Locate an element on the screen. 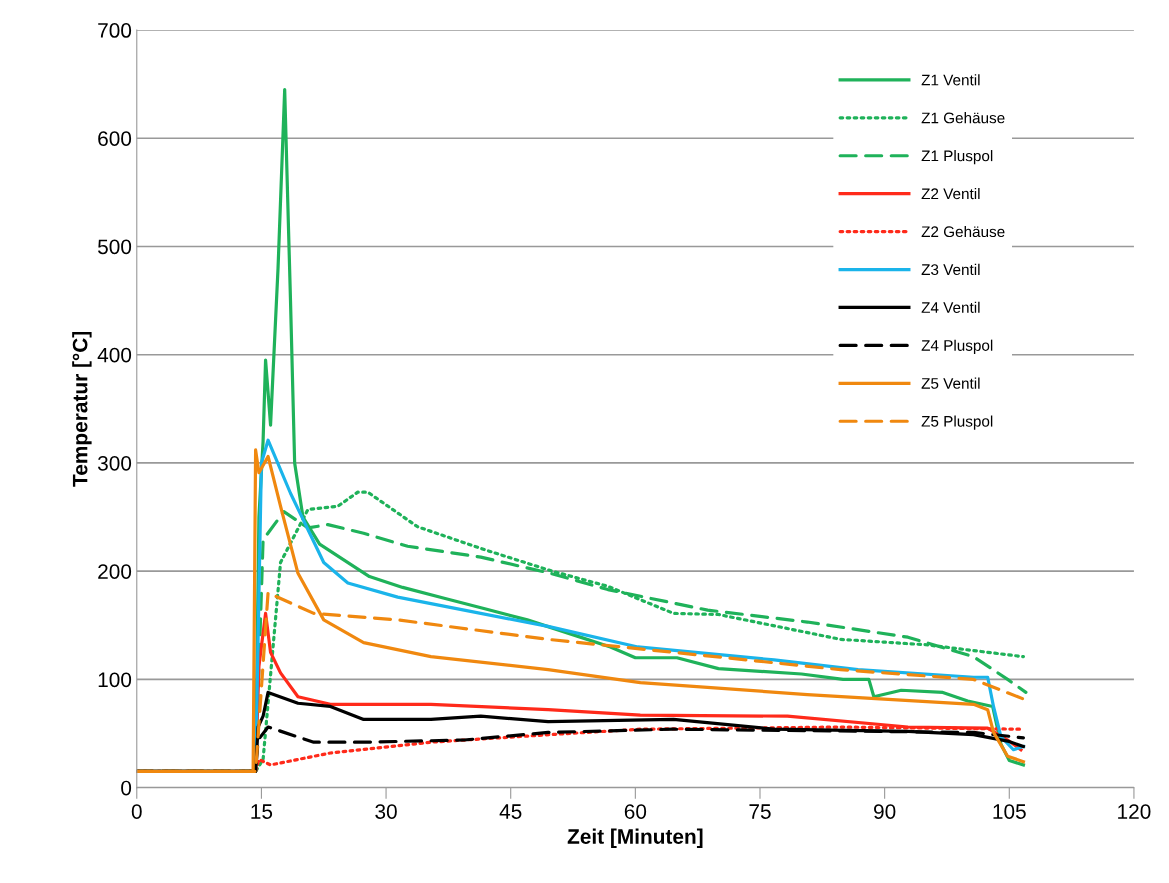 The width and height of the screenshot is (1169, 883). x-tick-label: 105 is located at coordinates (1009, 811).